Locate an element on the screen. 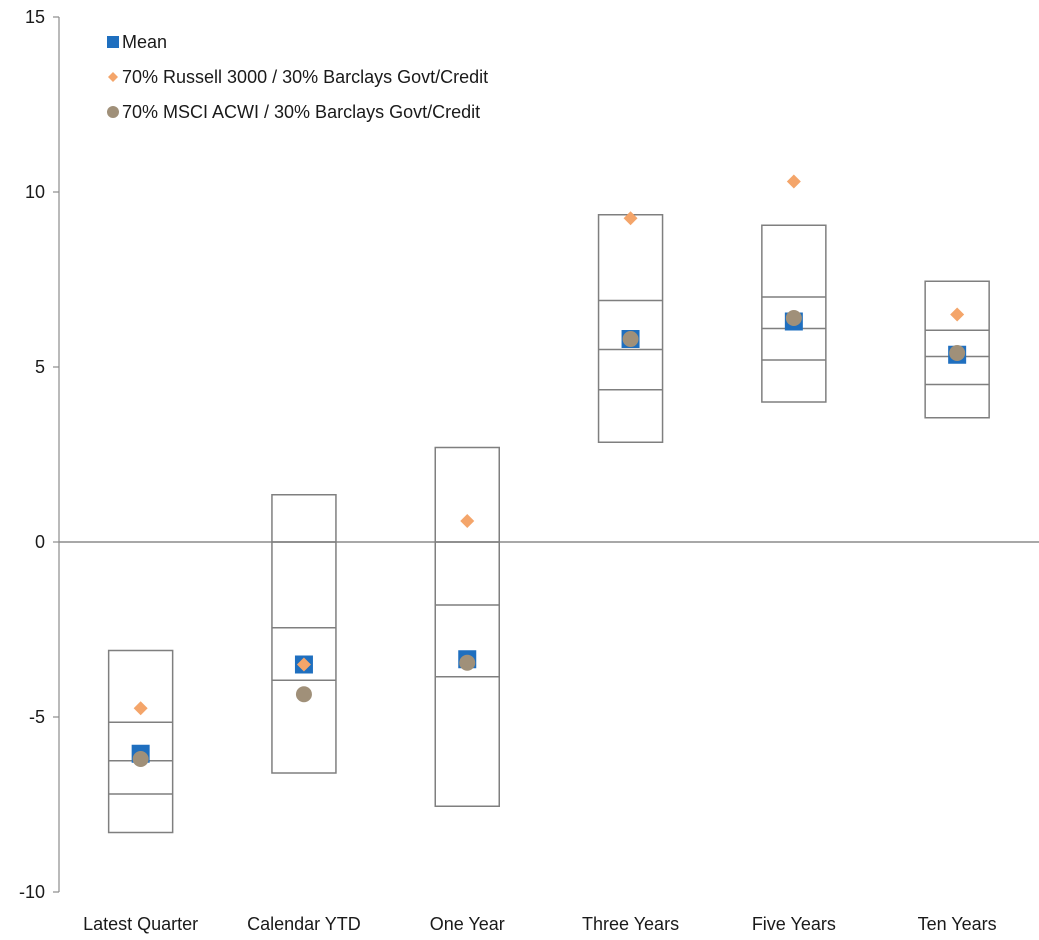 The width and height of the screenshot is (1039, 940). y-tick-label: -10 is located at coordinates (32, 892).